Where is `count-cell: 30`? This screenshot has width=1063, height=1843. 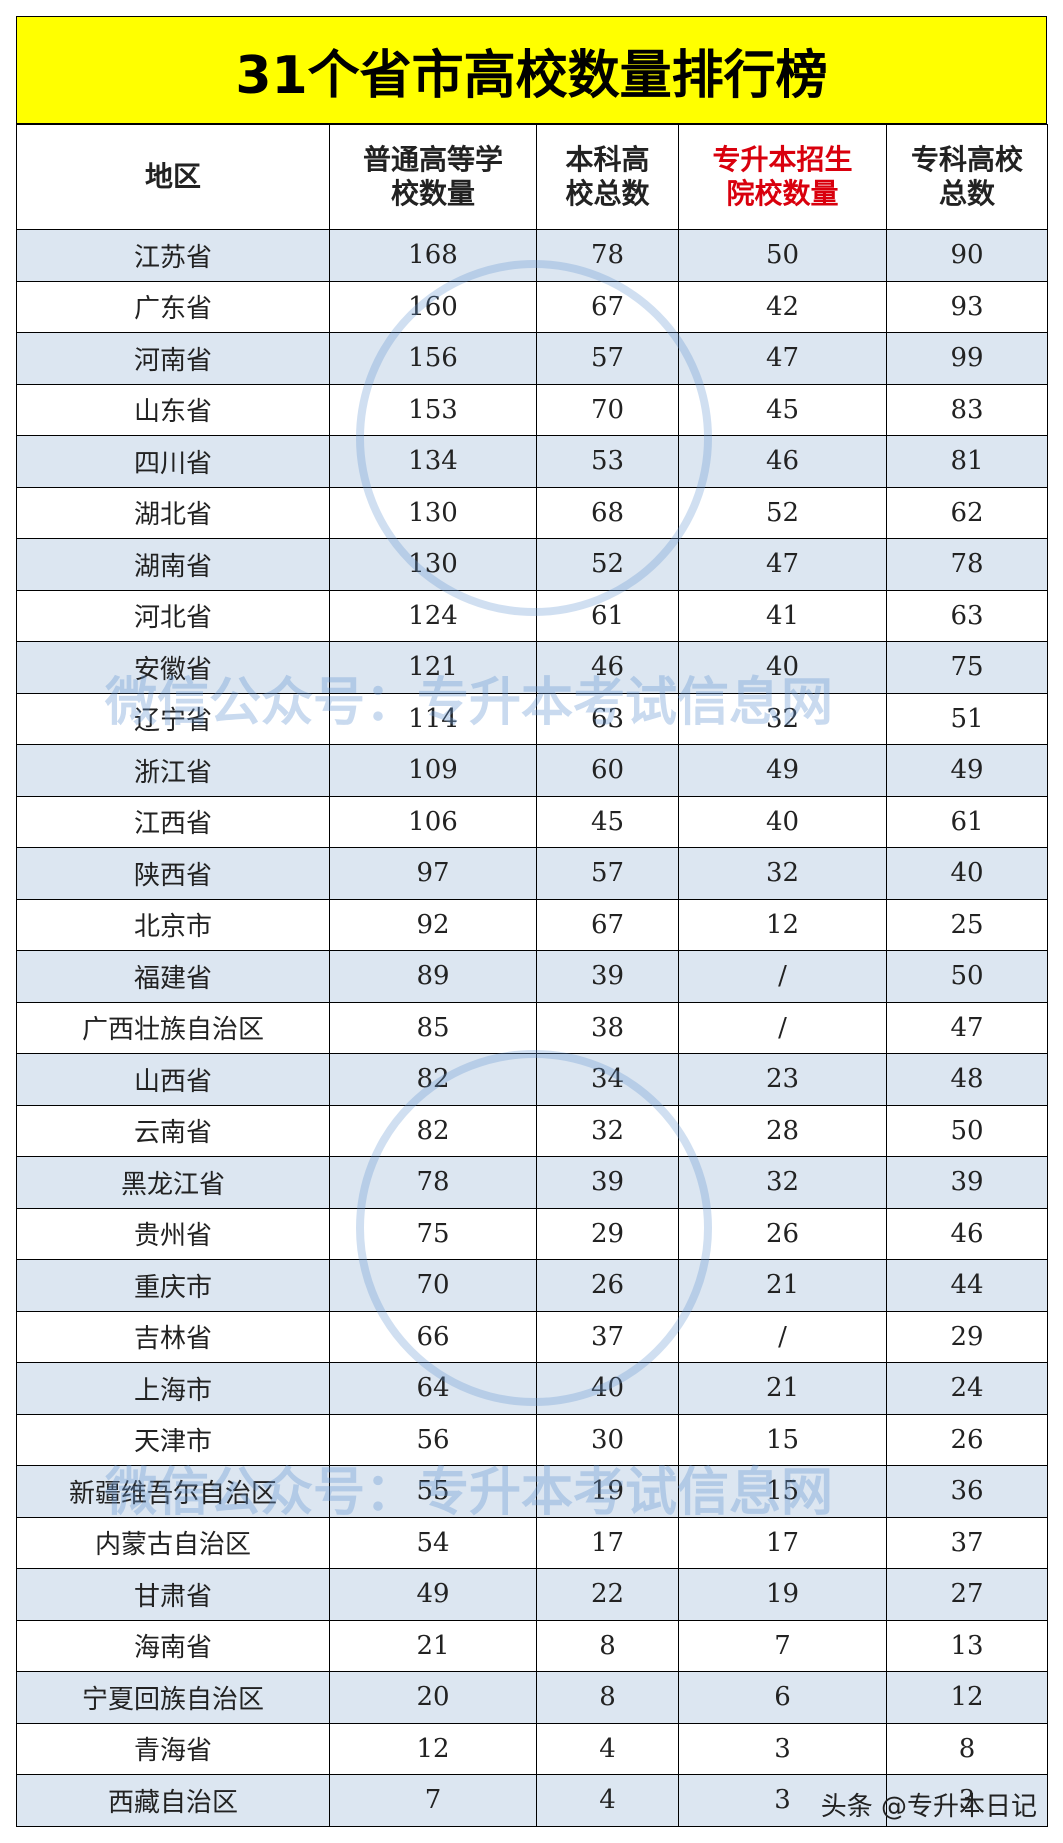
count-cell: 30 is located at coordinates (607, 1439).